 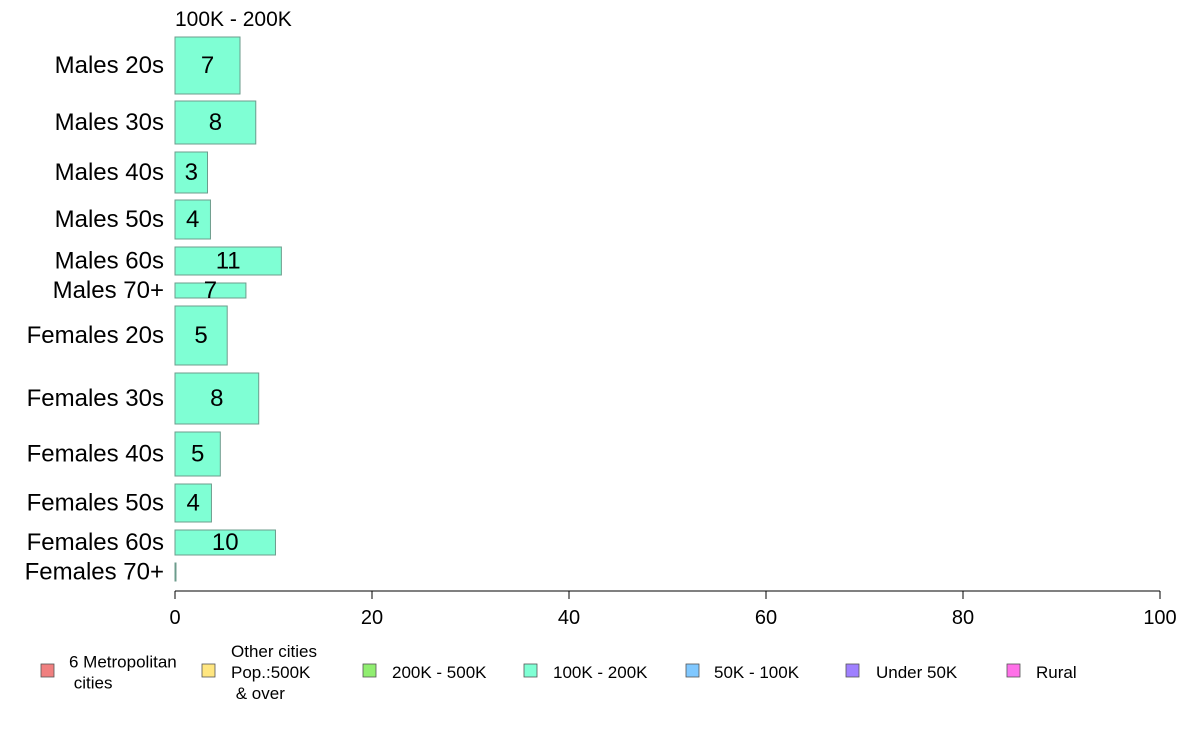 I want to click on value-label-males-50s: 4, so click(x=192, y=219).